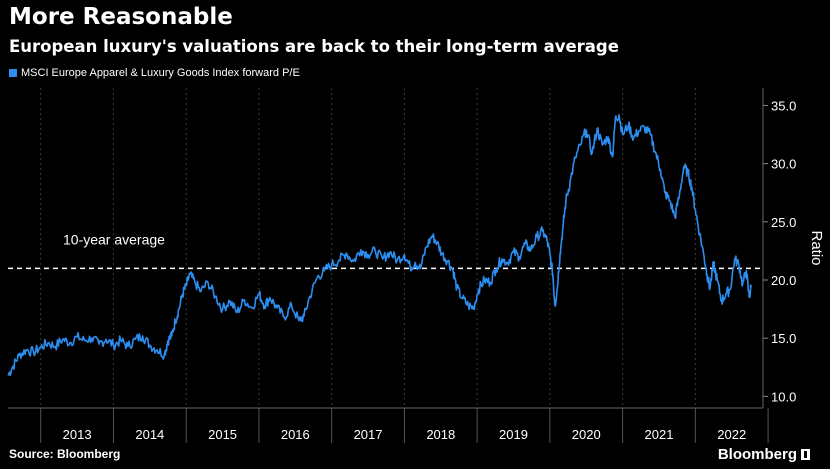 Image resolution: width=830 pixels, height=469 pixels. Describe the element at coordinates (222, 434) in the screenshot. I see `x-tick-label: 2015` at that location.